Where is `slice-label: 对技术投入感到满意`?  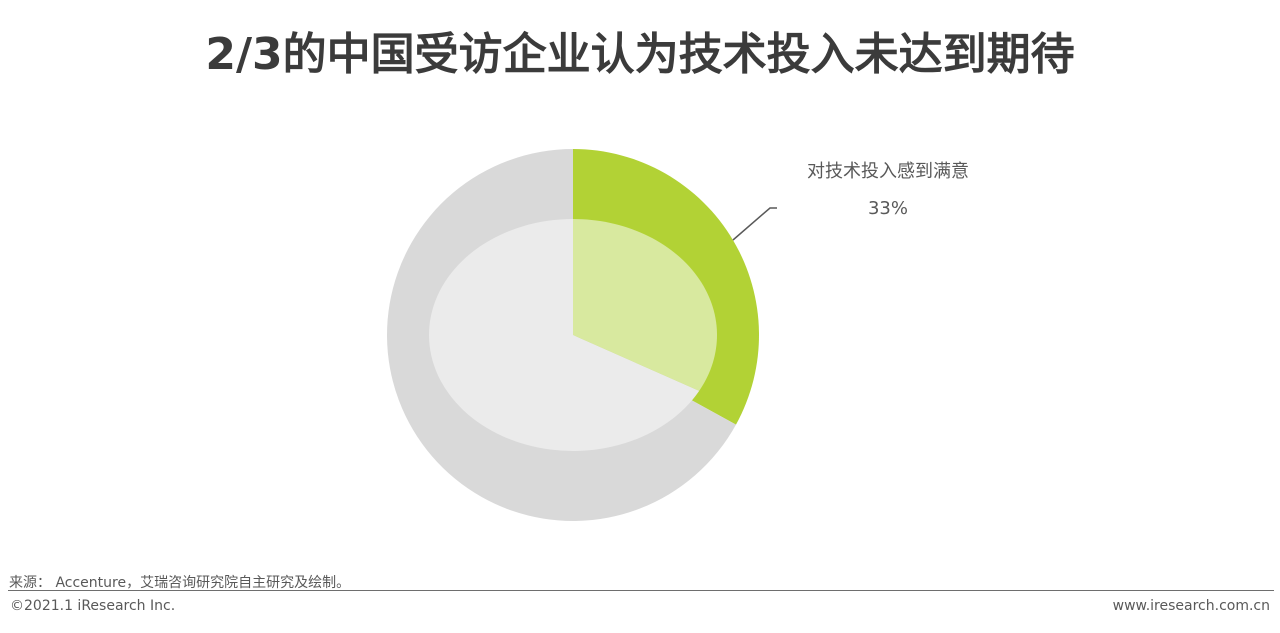
slice-label: 对技术投入感到满意 is located at coordinates (888, 171).